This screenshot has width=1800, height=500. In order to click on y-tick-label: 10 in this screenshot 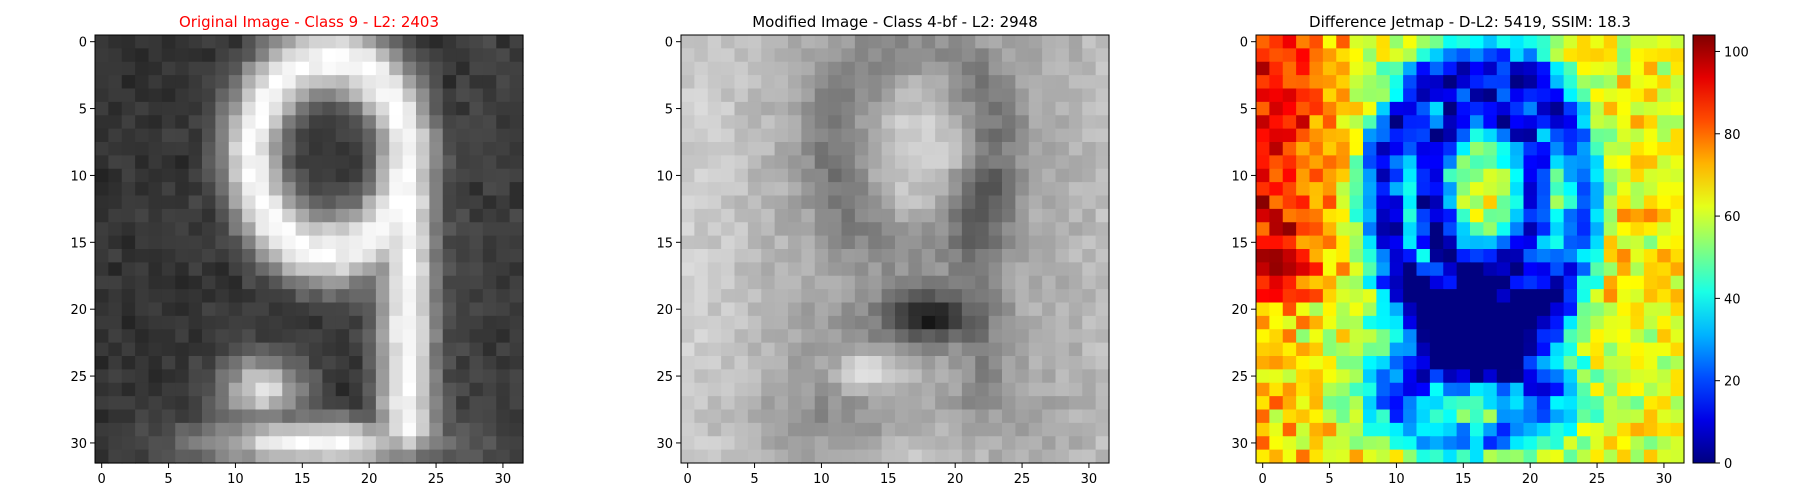, I will do `click(1239, 176)`.